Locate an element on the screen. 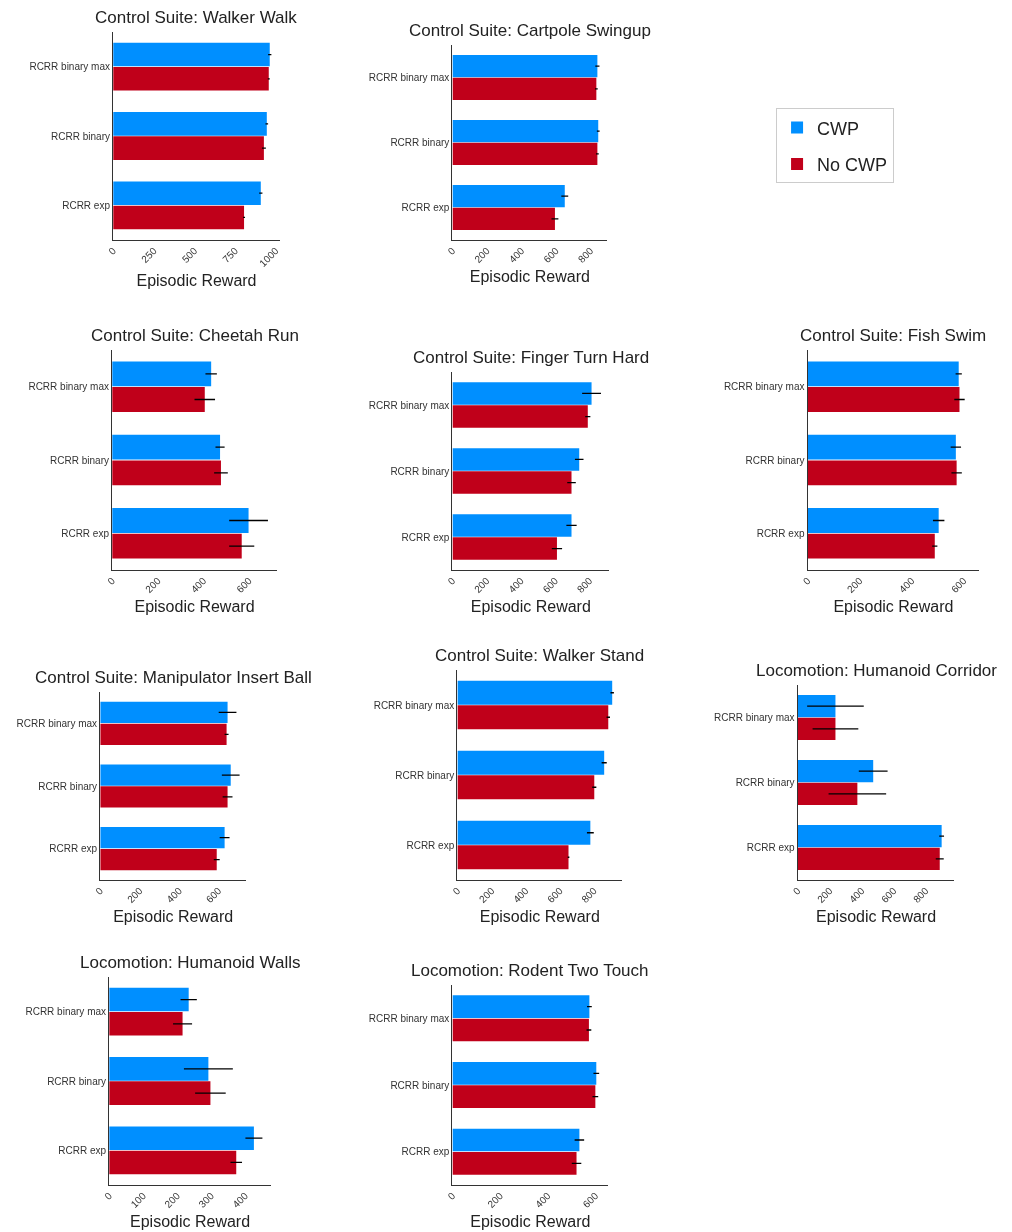 The width and height of the screenshot is (1012, 1232). x-tick-label: 750 is located at coordinates (230, 255).